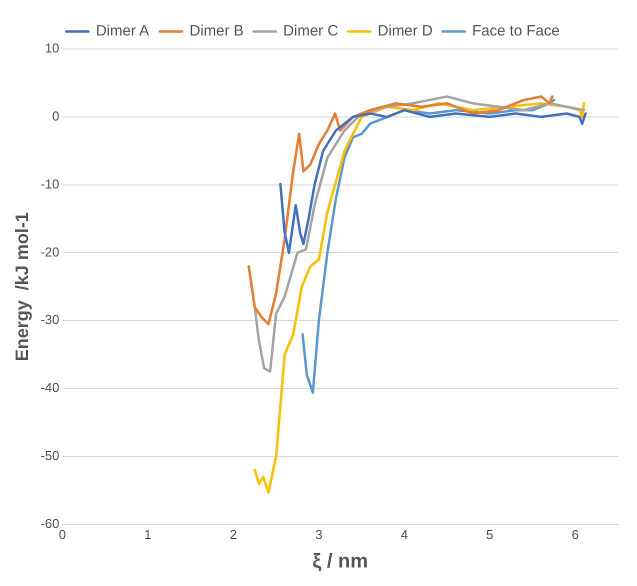 The image size is (637, 586). I want to click on y-tick-label: -60, so click(50, 523).